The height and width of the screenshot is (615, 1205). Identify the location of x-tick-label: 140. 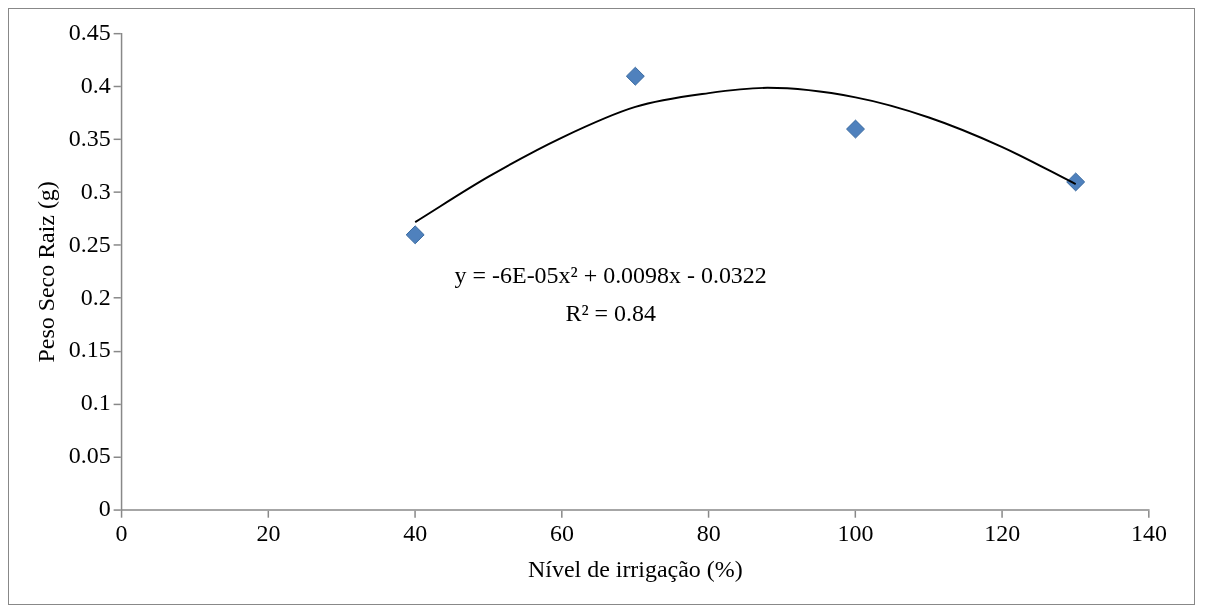
(1149, 533).